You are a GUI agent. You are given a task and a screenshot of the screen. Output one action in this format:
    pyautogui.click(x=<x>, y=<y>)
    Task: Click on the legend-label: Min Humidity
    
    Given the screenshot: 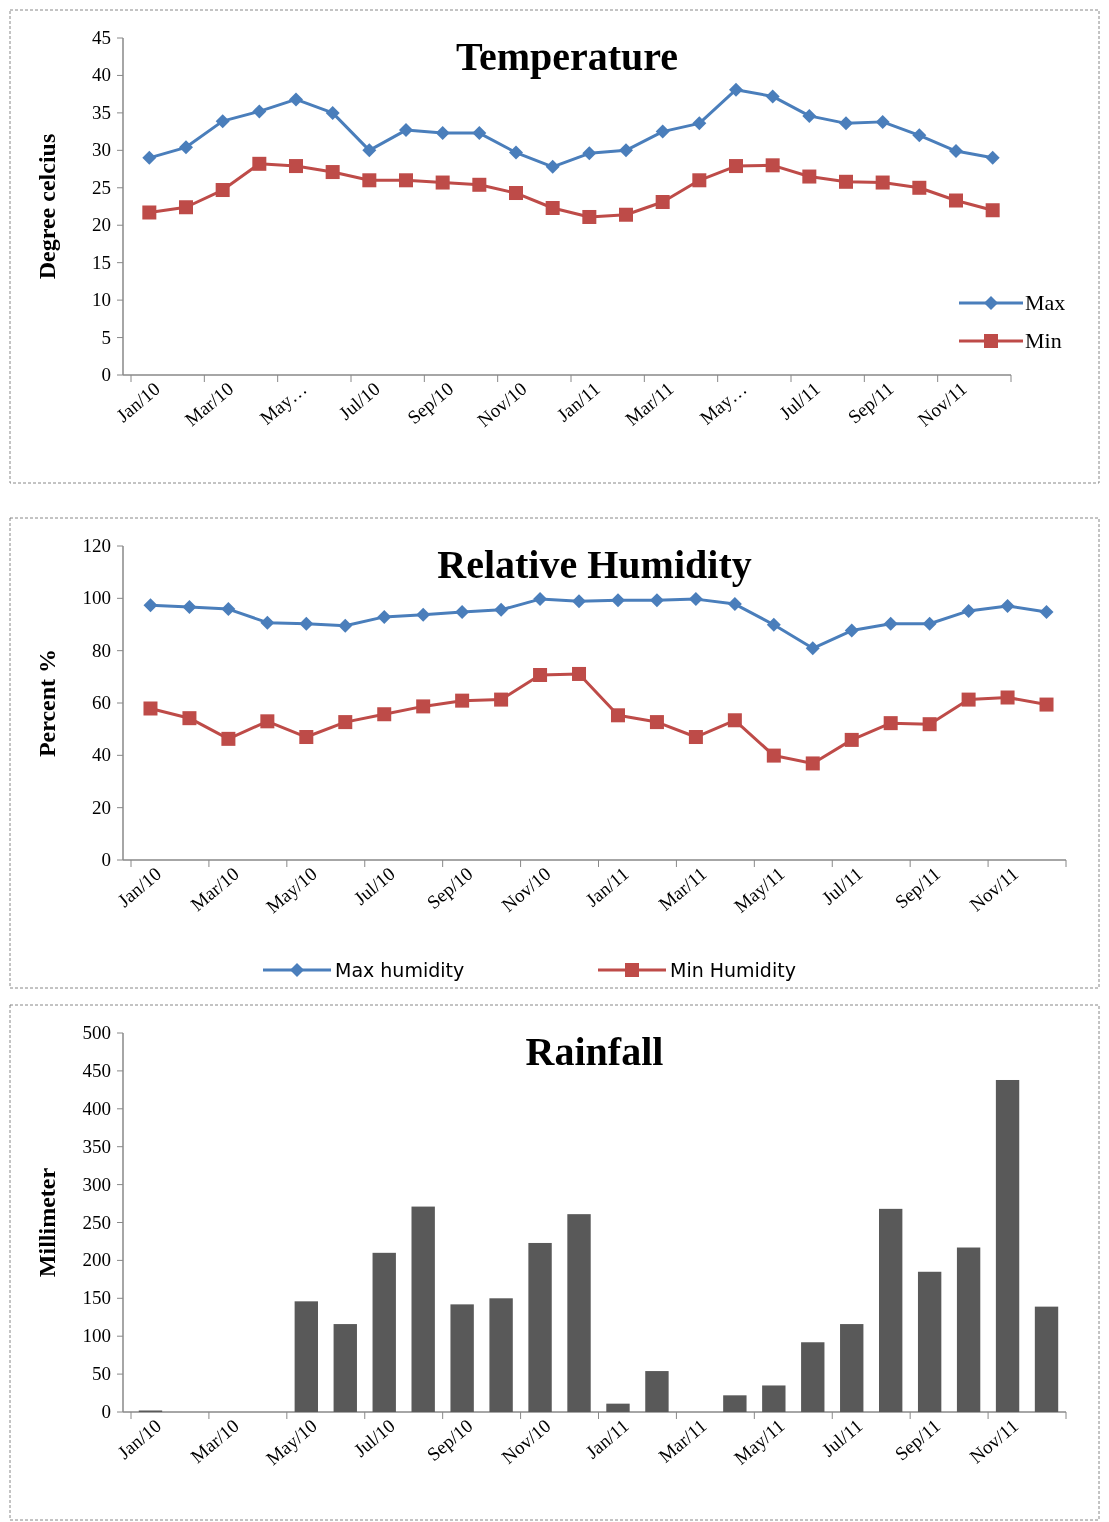 What is the action you would take?
    pyautogui.click(x=733, y=970)
    